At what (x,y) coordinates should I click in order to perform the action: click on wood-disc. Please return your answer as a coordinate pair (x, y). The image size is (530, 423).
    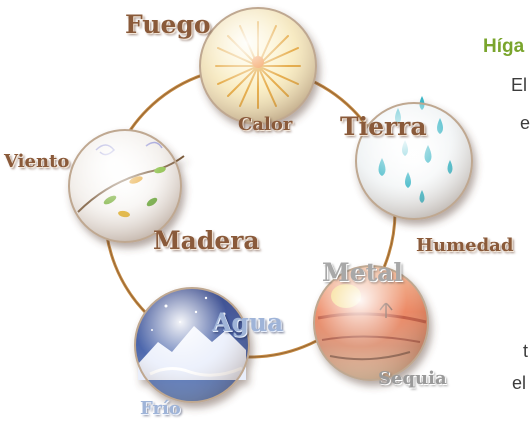
    Looking at the image, I should click on (126, 186).